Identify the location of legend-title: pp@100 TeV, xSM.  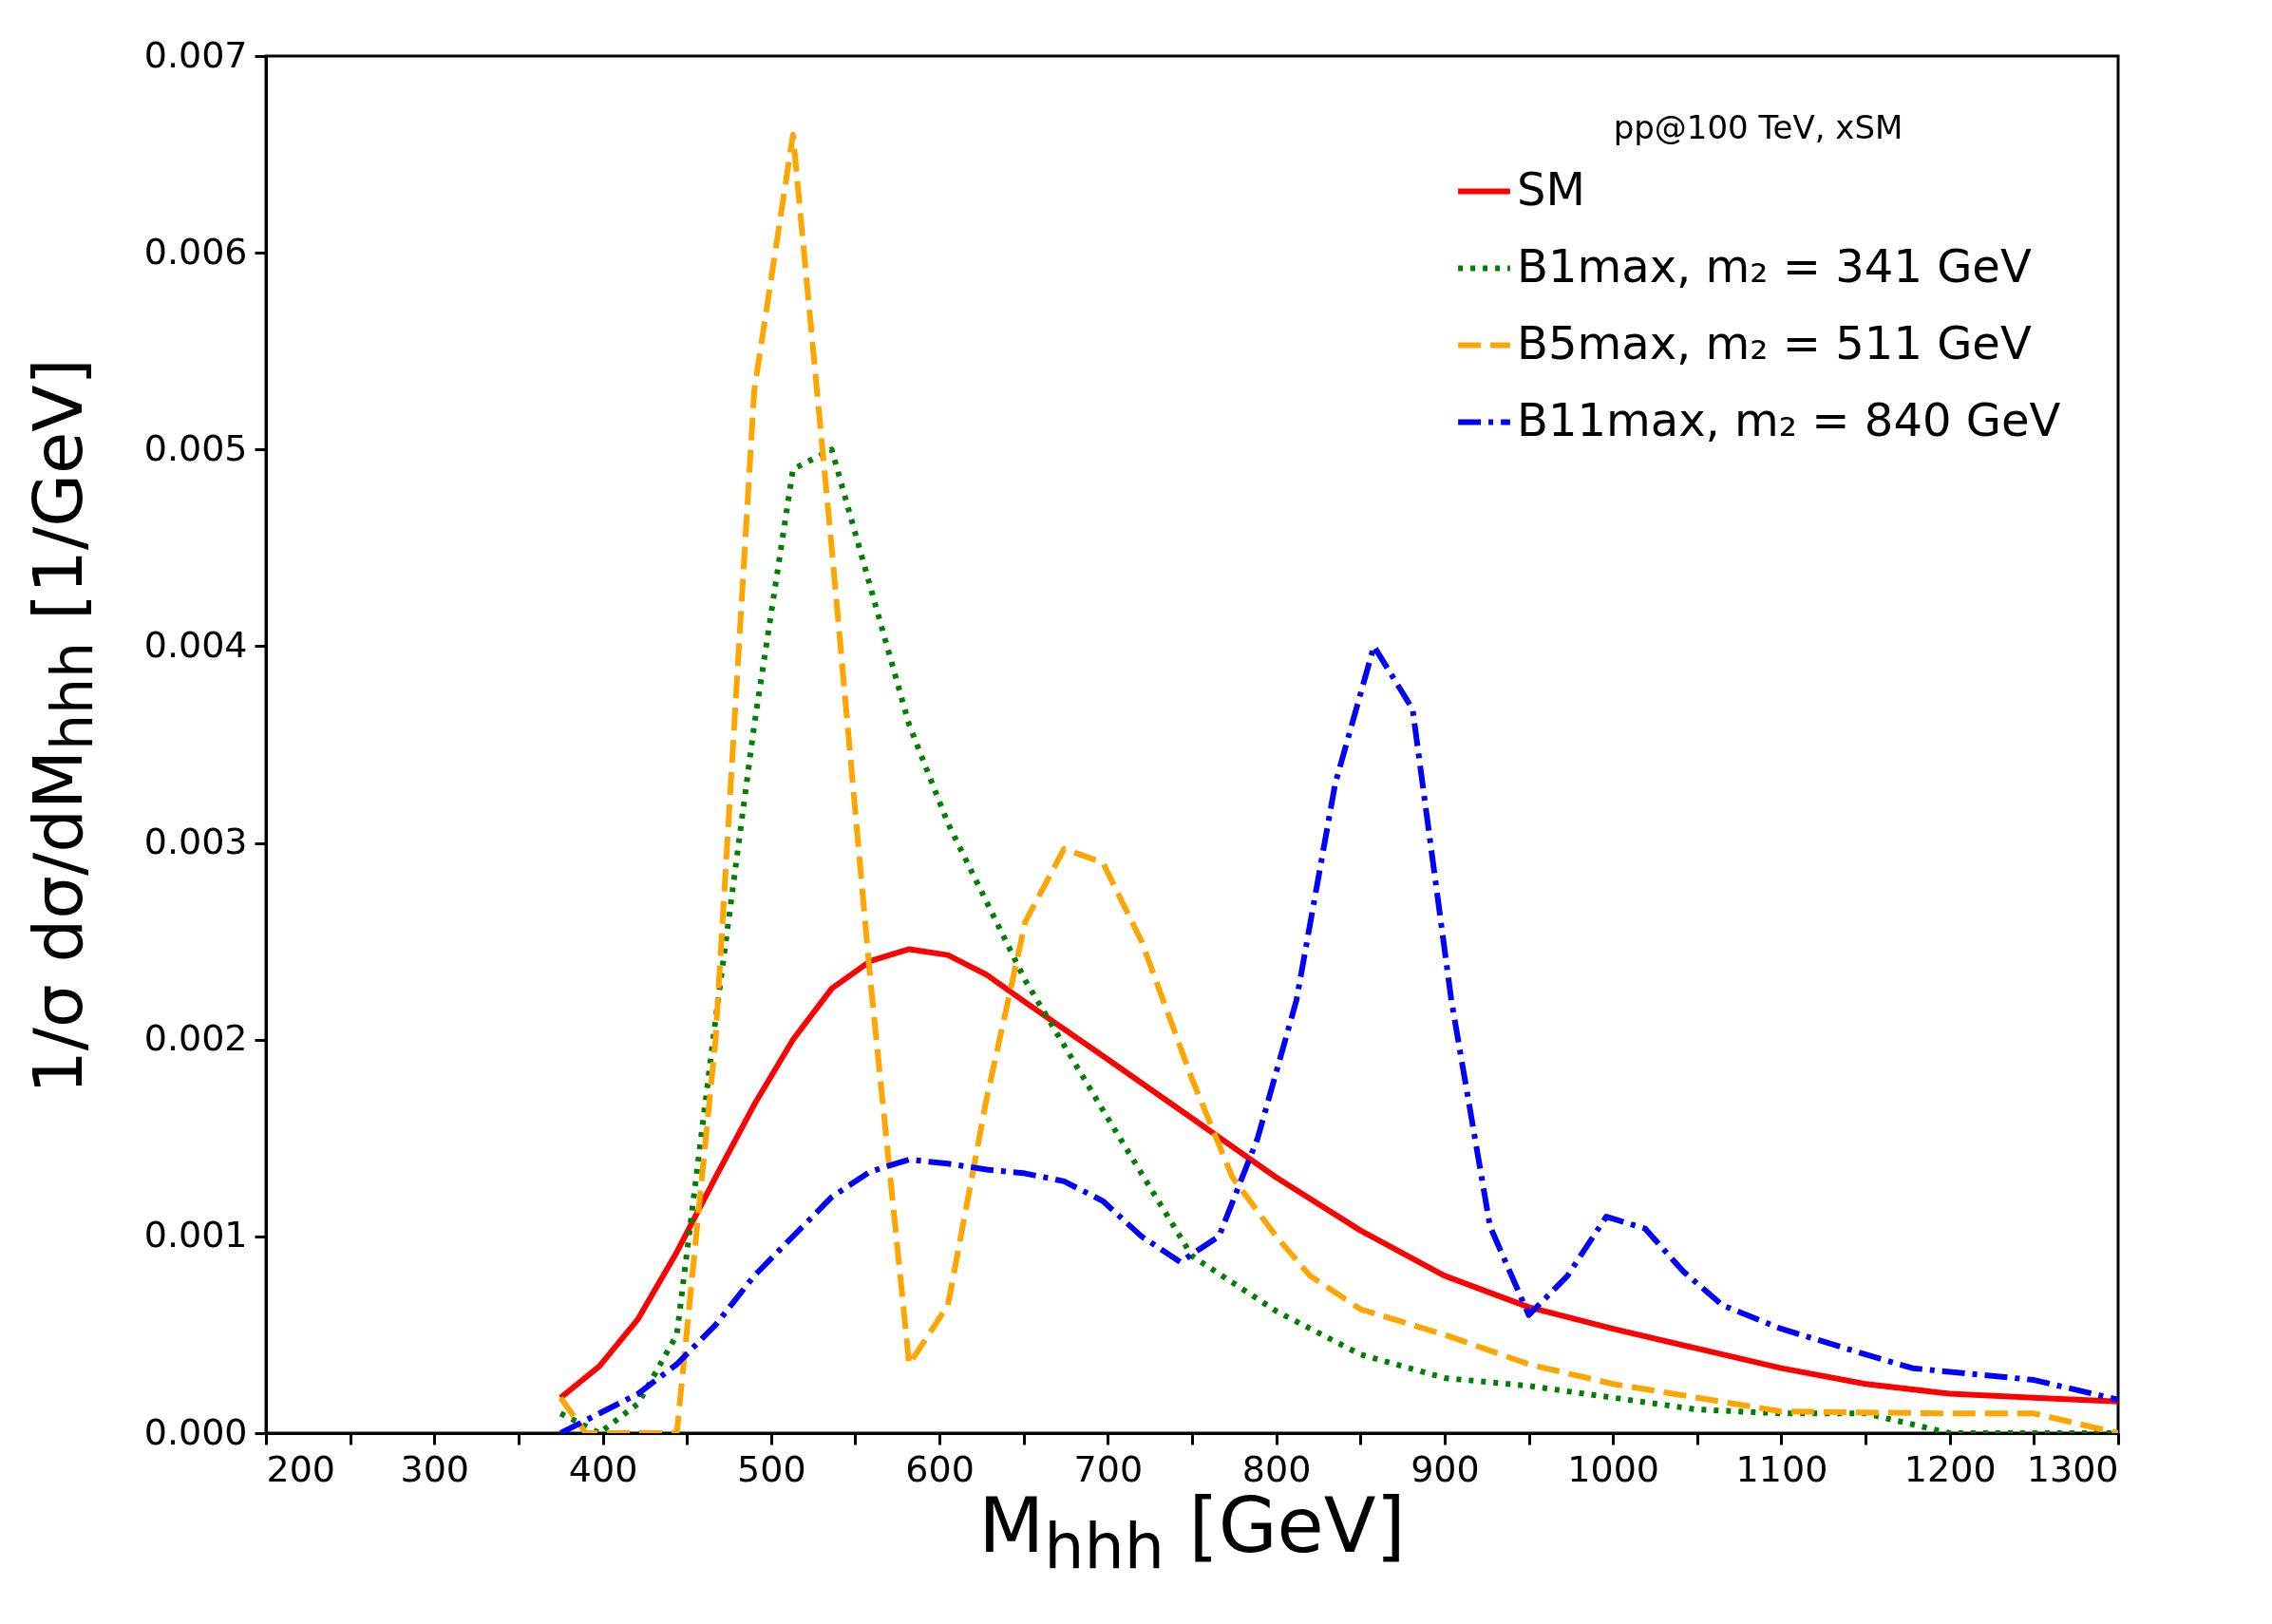
(1758, 127).